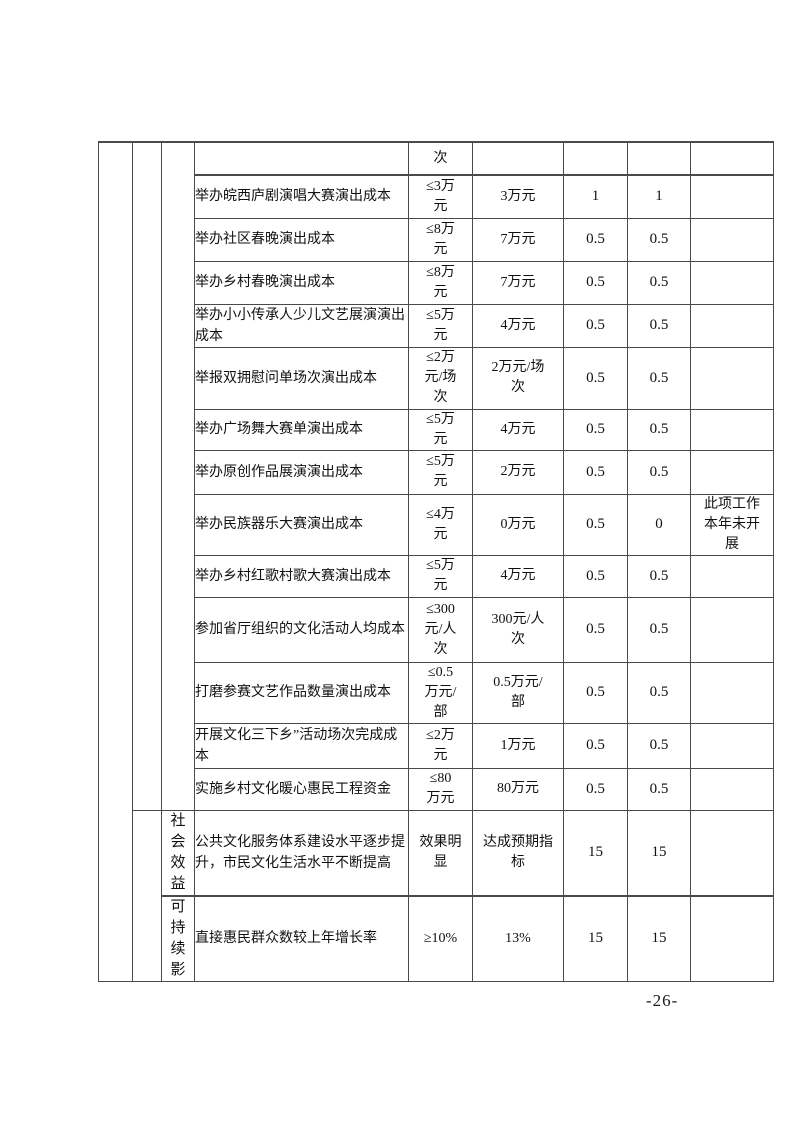 Image resolution: width=793 pixels, height=1122 pixels. Describe the element at coordinates (518, 472) in the screenshot. I see `cell-actual-value: 2万元` at that location.